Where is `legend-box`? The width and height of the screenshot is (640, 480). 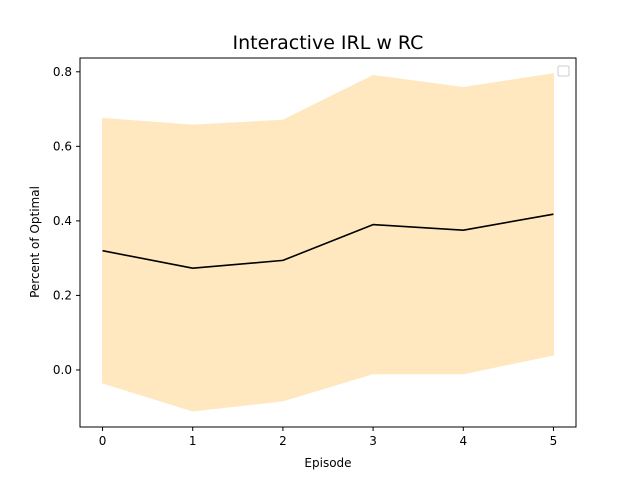
legend-box is located at coordinates (563, 71).